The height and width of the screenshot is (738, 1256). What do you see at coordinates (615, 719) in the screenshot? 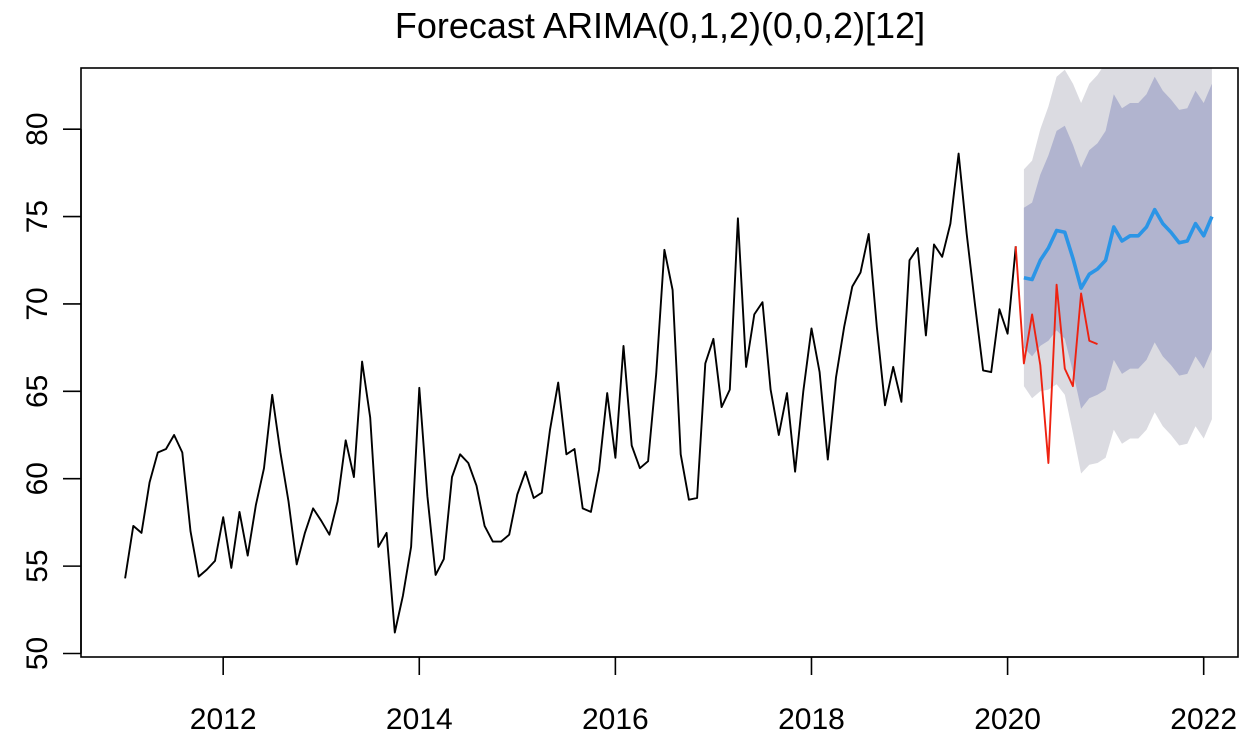
I see `x-tick-label: 2016` at bounding box center [615, 719].